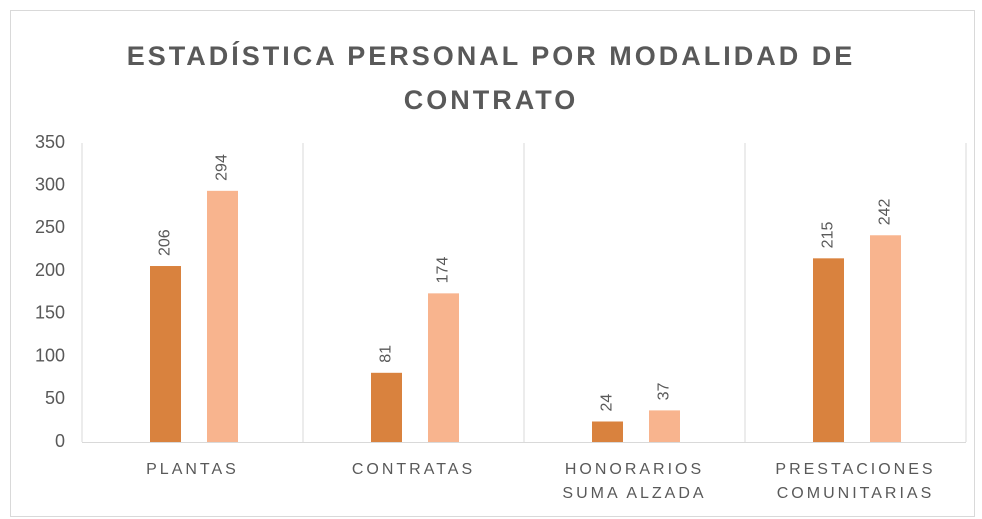 This screenshot has height=519, width=982. Describe the element at coordinates (607, 403) in the screenshot. I see `data-label: 24` at that location.